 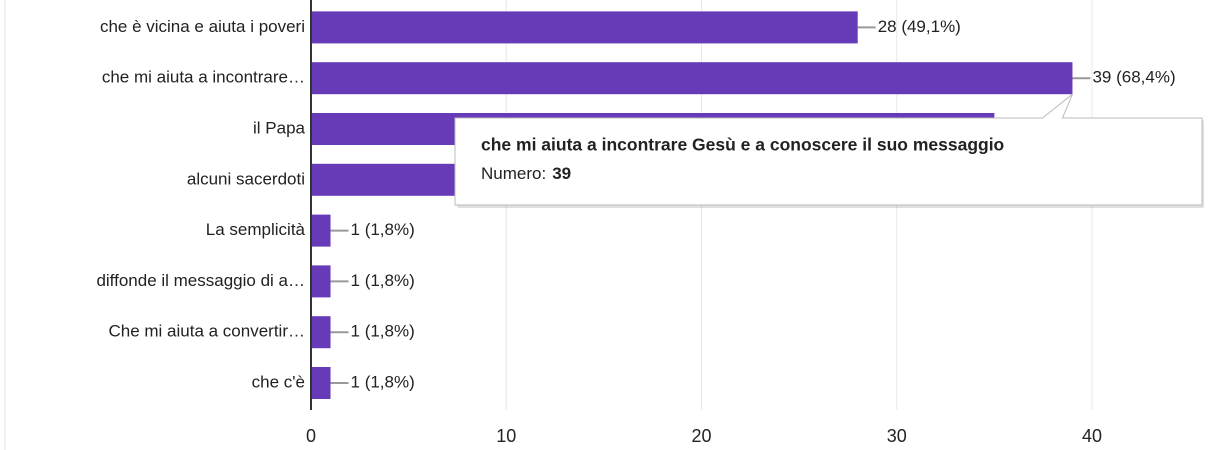 I want to click on tooltip-line: Numero: 39, so click(x=526, y=173).